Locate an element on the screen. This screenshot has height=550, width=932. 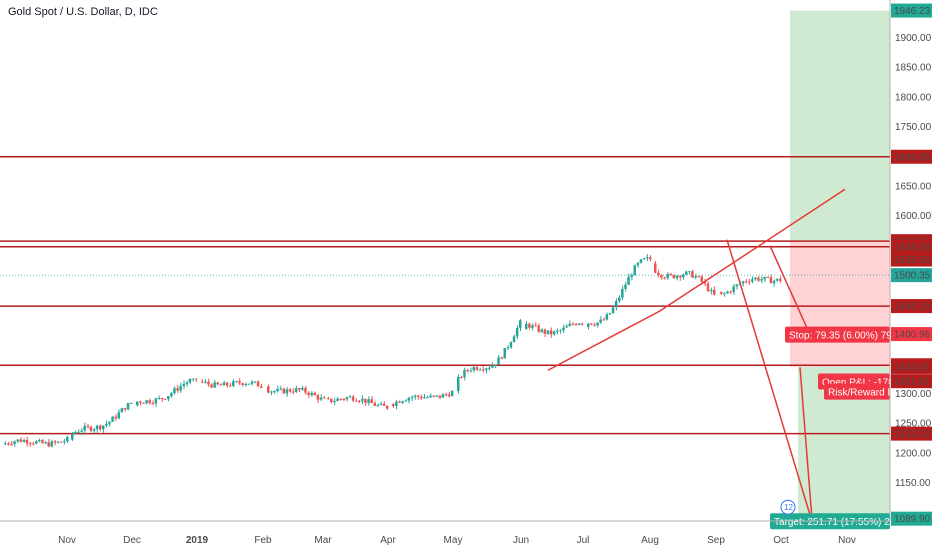
price-tag-text: 1448.19 is located at coordinates (912, 307).